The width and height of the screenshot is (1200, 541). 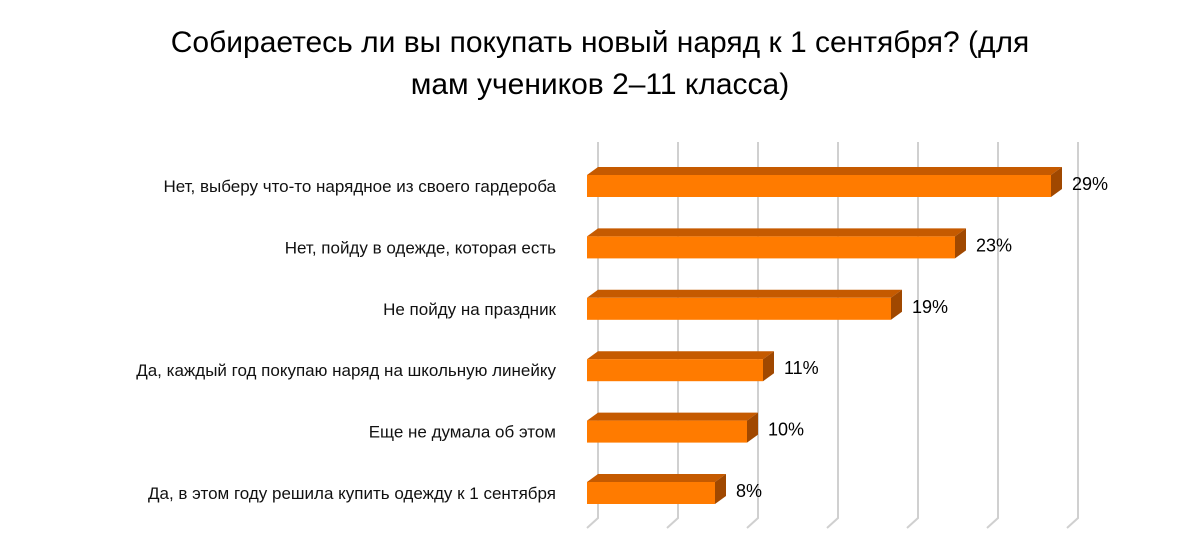 I want to click on category-label: Не пойду на праздник, so click(x=469, y=309).